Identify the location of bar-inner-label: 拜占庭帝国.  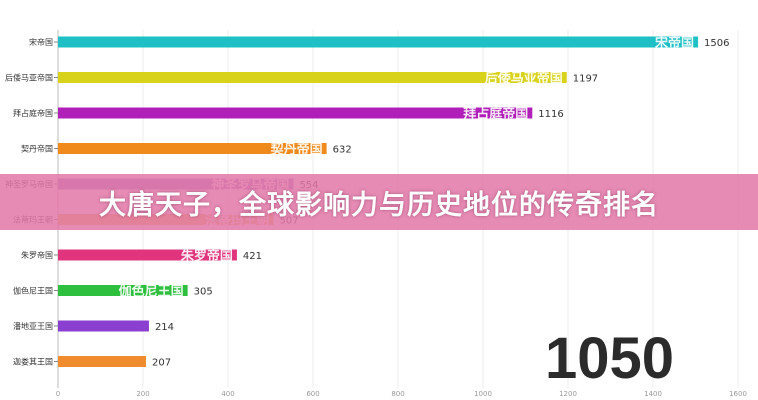
(495, 114).